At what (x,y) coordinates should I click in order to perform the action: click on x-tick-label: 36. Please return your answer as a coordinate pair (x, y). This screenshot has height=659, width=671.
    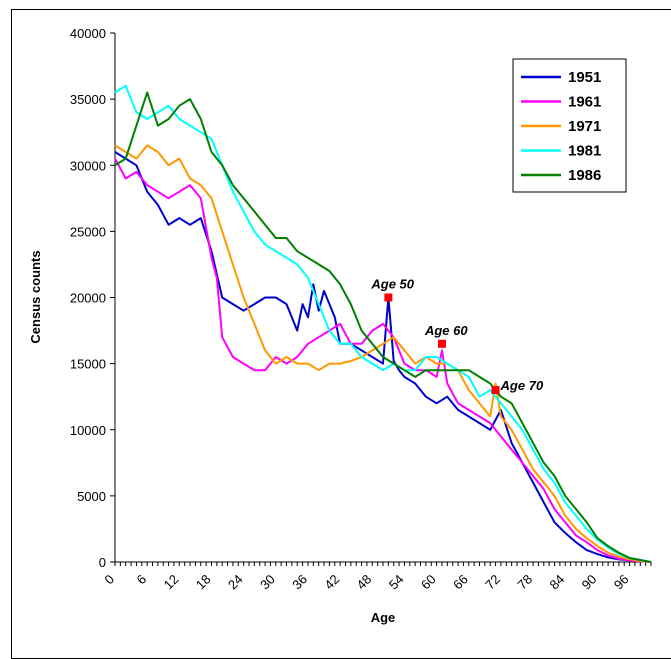
    Looking at the image, I should click on (299, 582).